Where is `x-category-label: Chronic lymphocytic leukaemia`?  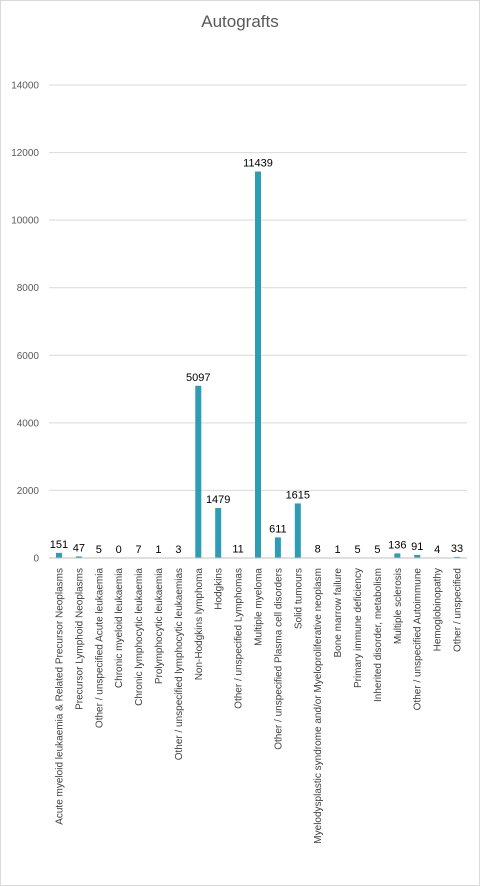 x-category-label: Chronic lymphocytic leukaemia is located at coordinates (139, 637).